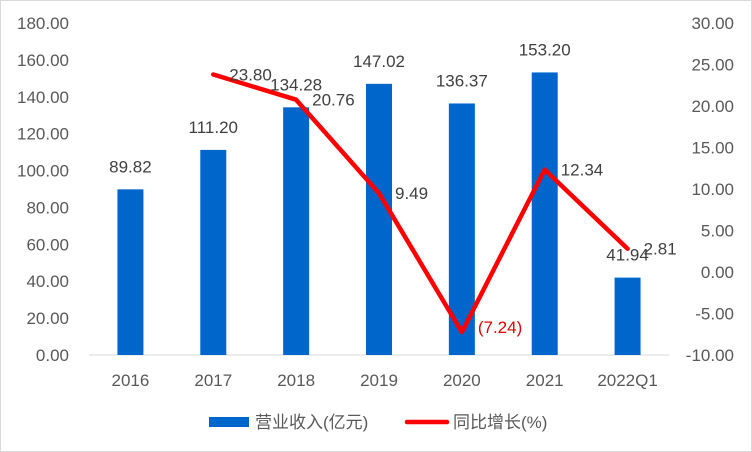  Describe the element at coordinates (311, 422) in the screenshot. I see `legend-label-revenue: 营业收入(亿元)` at that location.